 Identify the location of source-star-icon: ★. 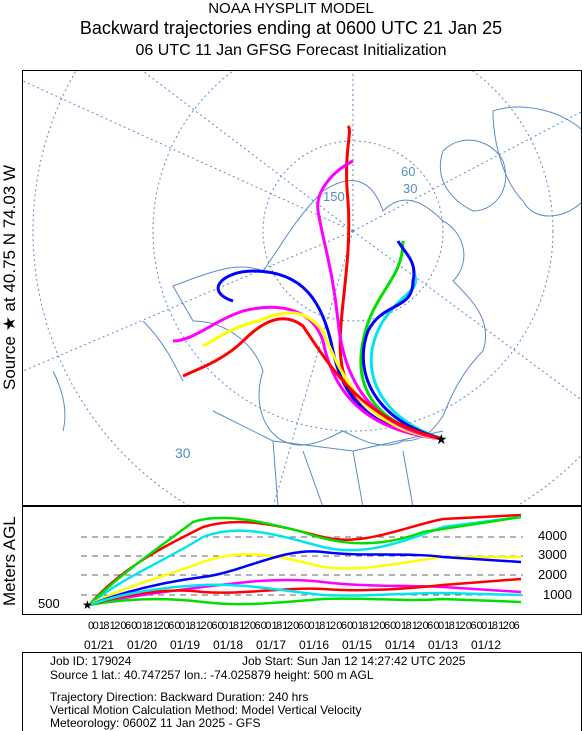
(441, 440).